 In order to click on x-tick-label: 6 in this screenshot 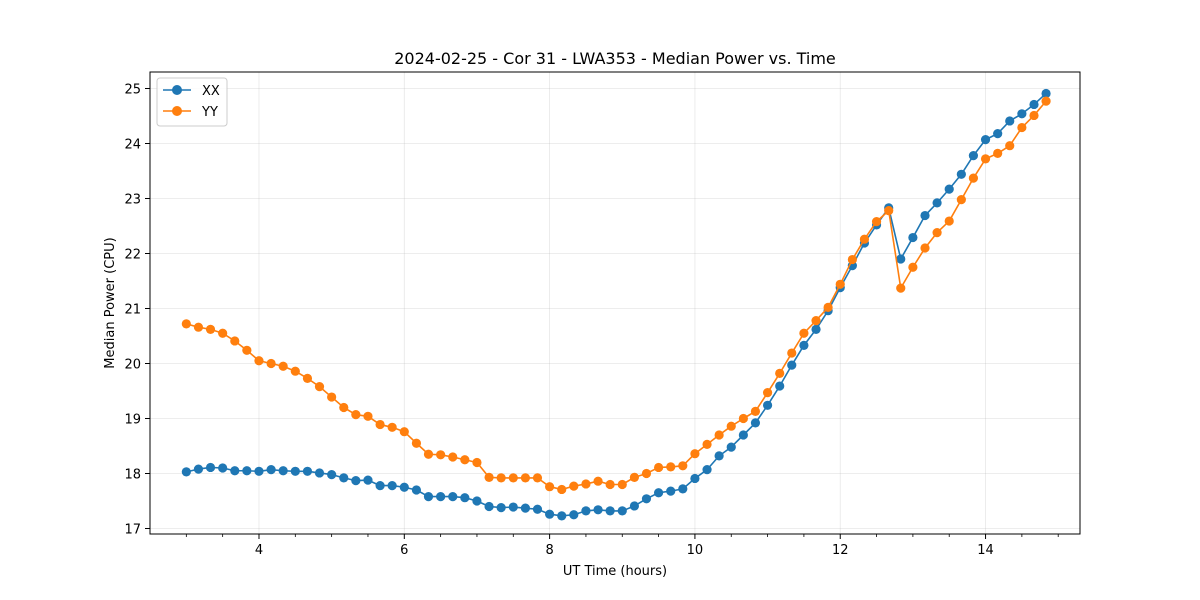, I will do `click(404, 550)`.